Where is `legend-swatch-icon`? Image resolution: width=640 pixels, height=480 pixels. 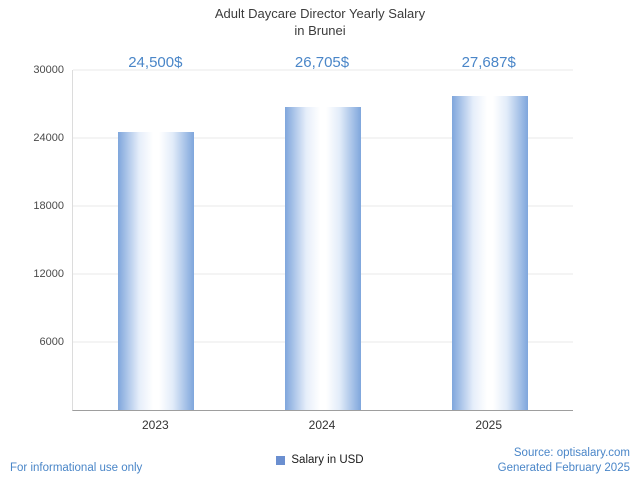
legend-swatch-icon is located at coordinates (281, 460).